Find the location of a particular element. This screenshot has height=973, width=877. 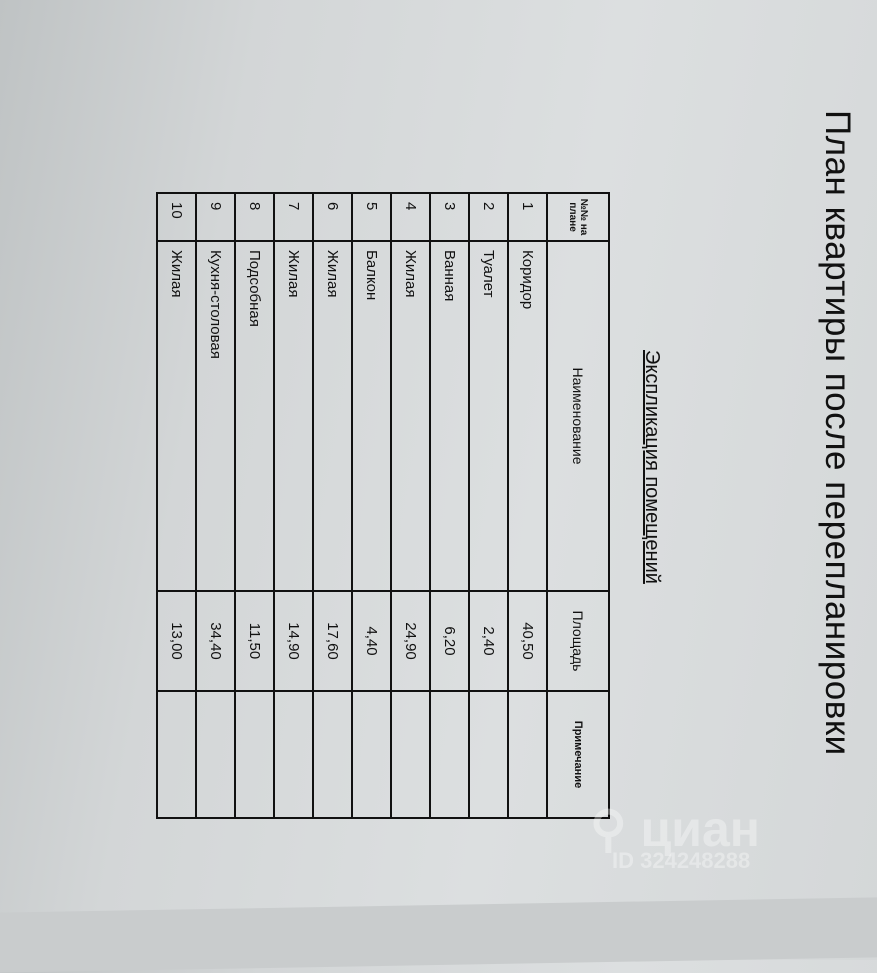

page-title: План квартиры после перепланировки is located at coordinates (837, 433).